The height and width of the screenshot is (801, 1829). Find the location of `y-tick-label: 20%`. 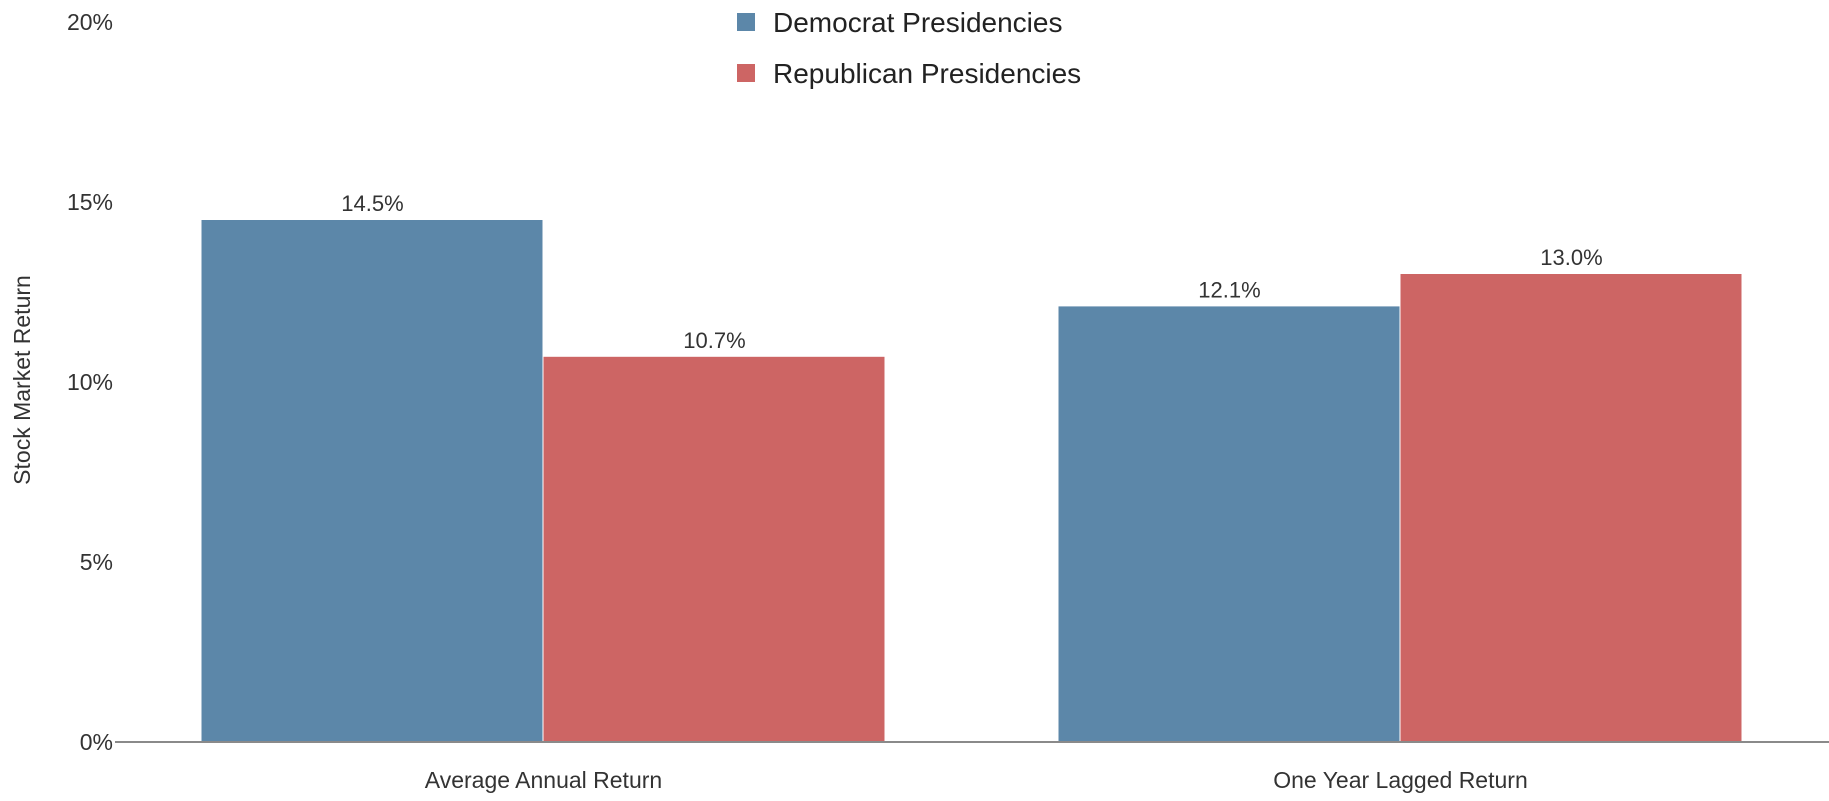

y-tick-label: 20% is located at coordinates (90, 22).